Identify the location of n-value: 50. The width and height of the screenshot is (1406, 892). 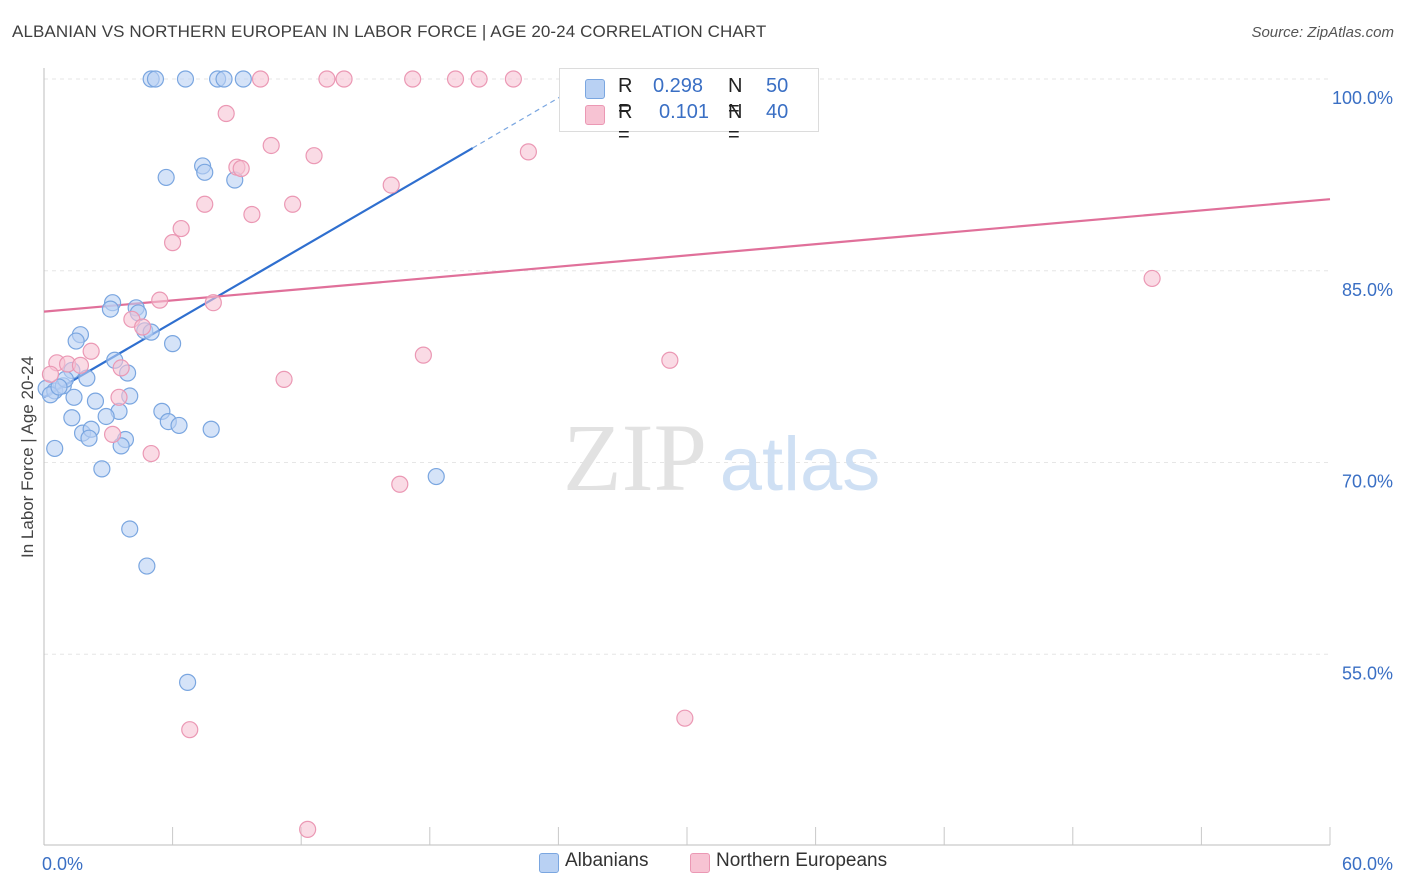
(777, 86).